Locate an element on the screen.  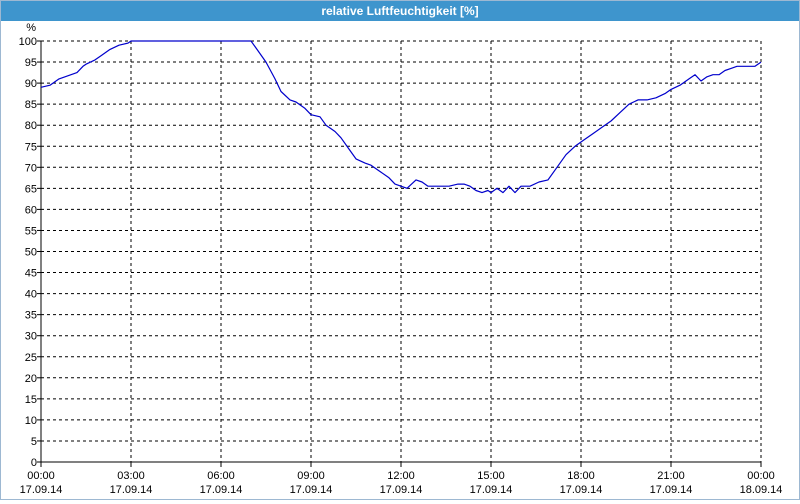
y-tick-label: 60 is located at coordinates (31, 210).